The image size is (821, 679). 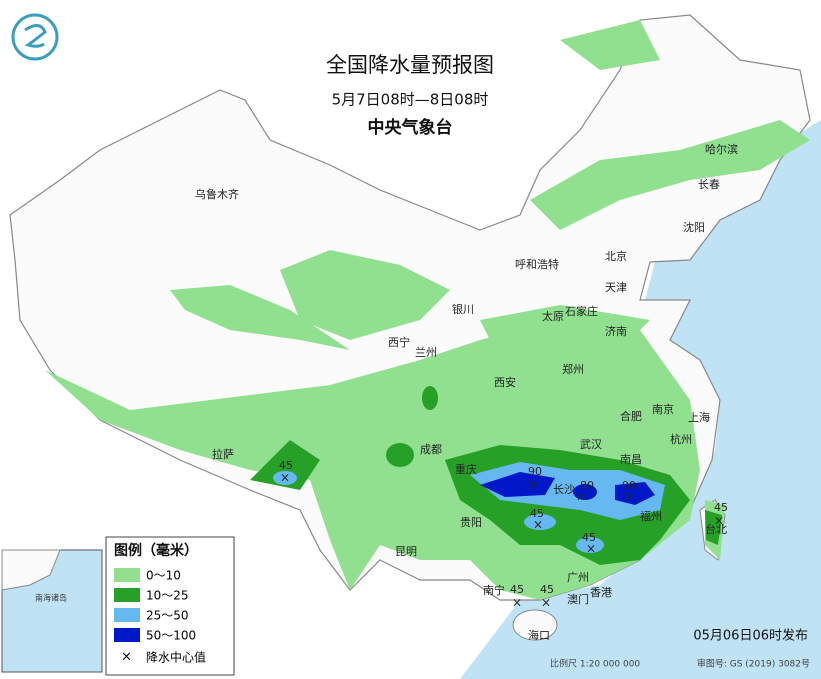 What do you see at coordinates (753, 664) in the screenshot?
I see `review-number: 审图号: GS (2019) 3082号` at bounding box center [753, 664].